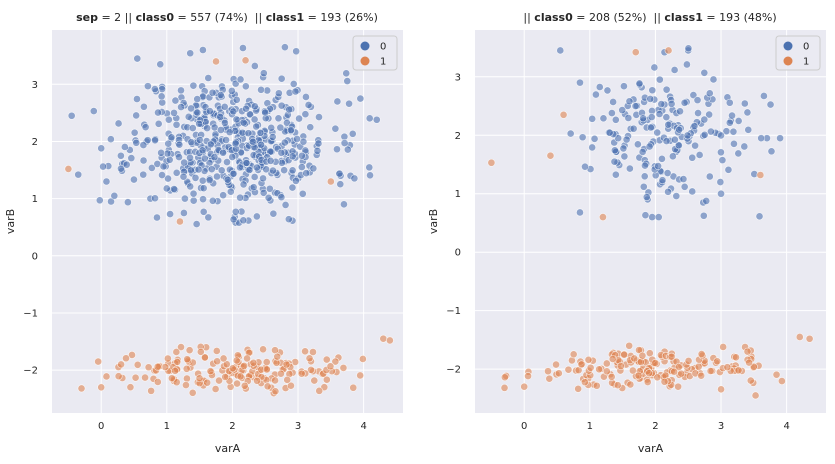 This screenshot has width=835, height=464. Describe the element at coordinates (363, 426) in the screenshot. I see `x-tick-label: 4` at that location.